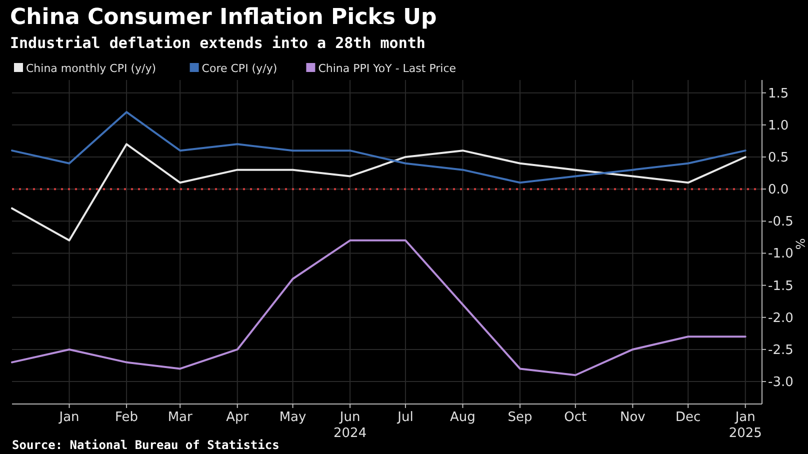  I want to click on x-tick-label: Jan, so click(69, 417).